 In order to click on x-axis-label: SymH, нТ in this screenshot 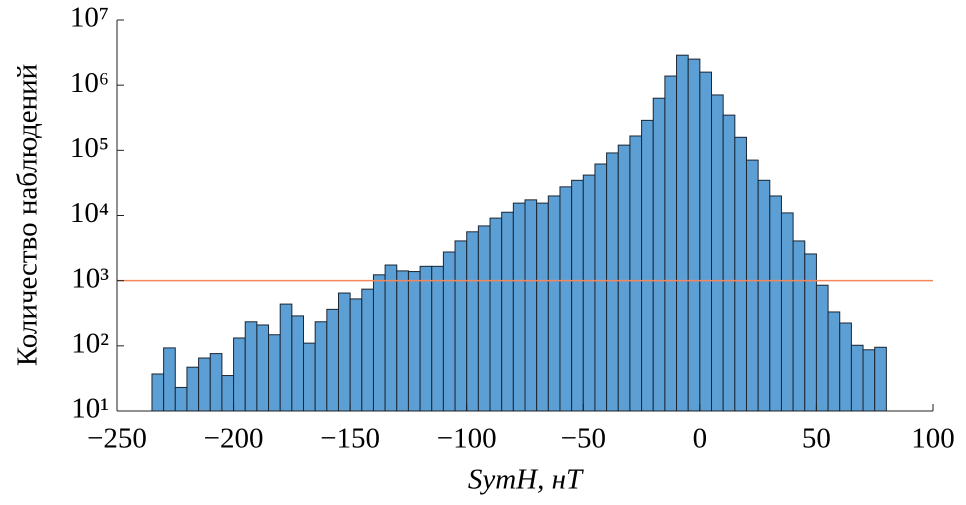, I will do `click(526, 480)`.